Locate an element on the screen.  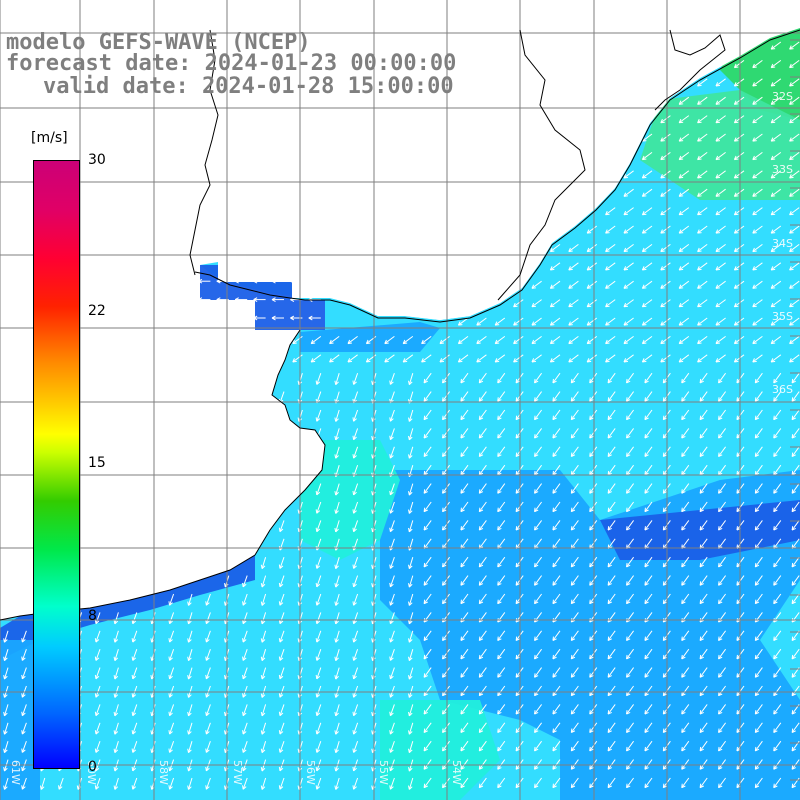
lat-label: 36S is located at coordinates (782, 389).